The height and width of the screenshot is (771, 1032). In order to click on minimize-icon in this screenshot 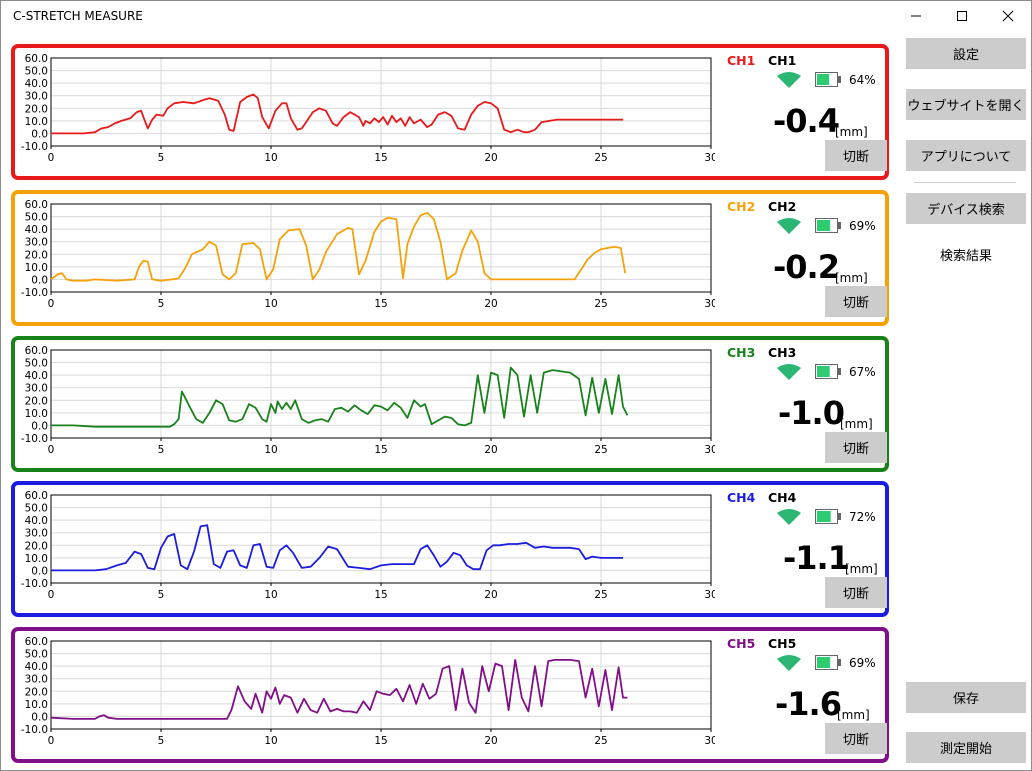, I will do `click(916, 16)`.